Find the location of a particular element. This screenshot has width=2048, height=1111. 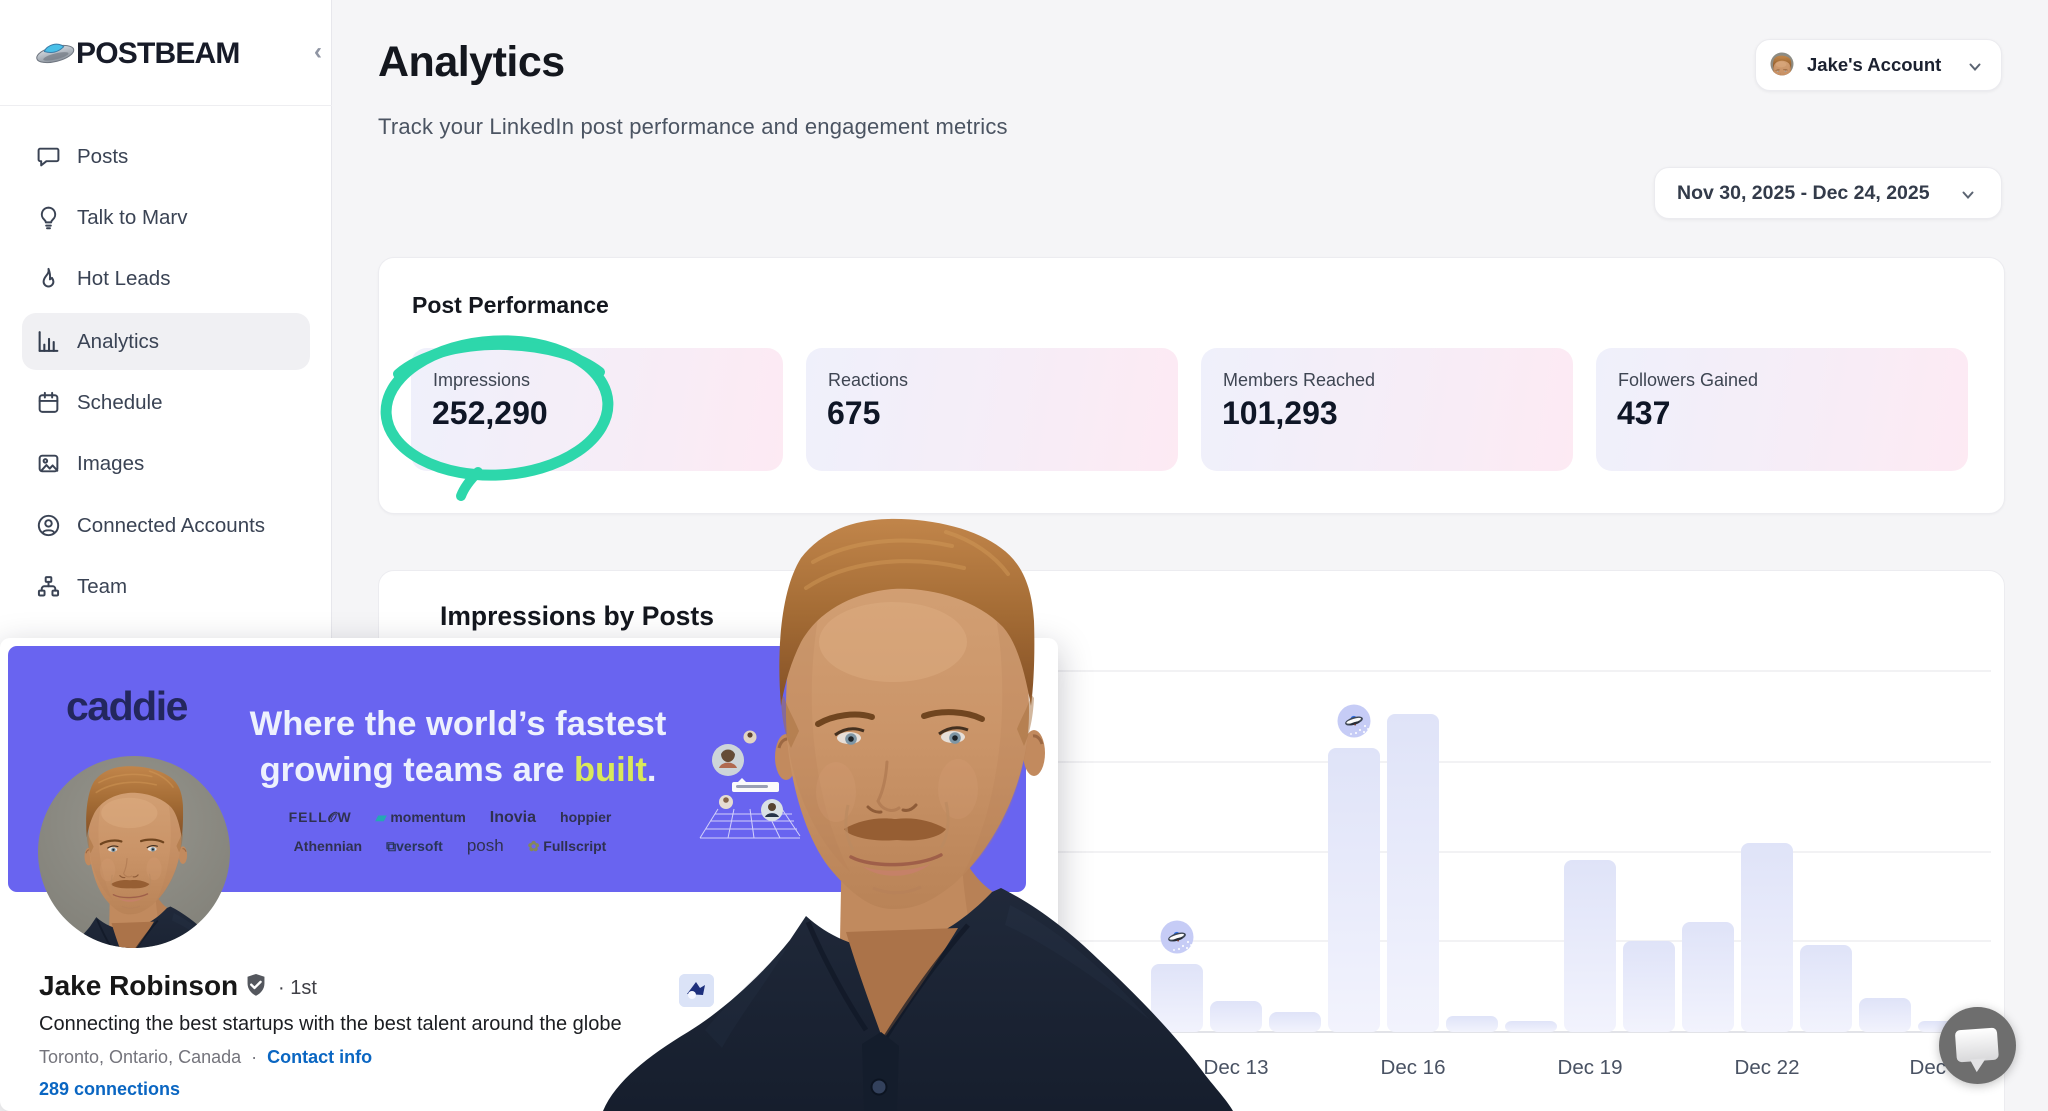

svg-text: Dec 16 is located at coordinates (1413, 1067).